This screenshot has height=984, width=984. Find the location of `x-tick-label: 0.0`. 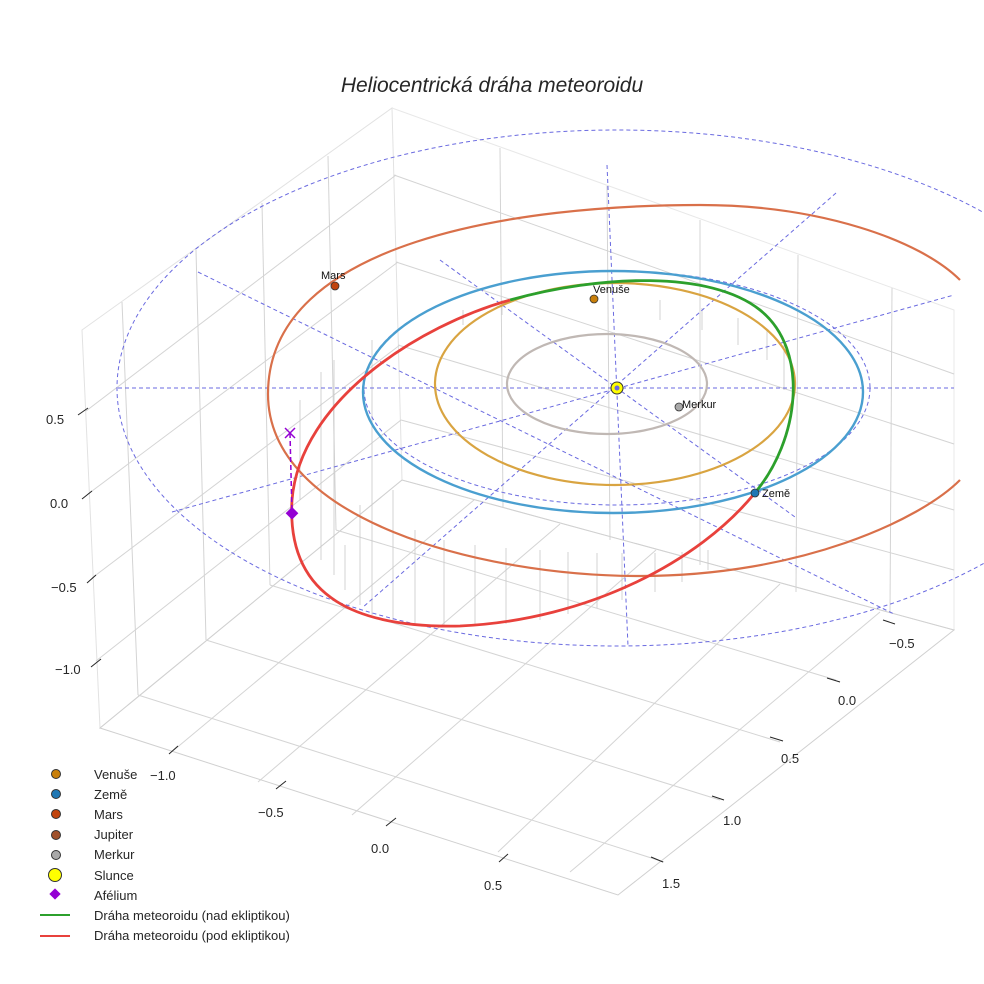

x-tick-label: 0.0 is located at coordinates (380, 848).